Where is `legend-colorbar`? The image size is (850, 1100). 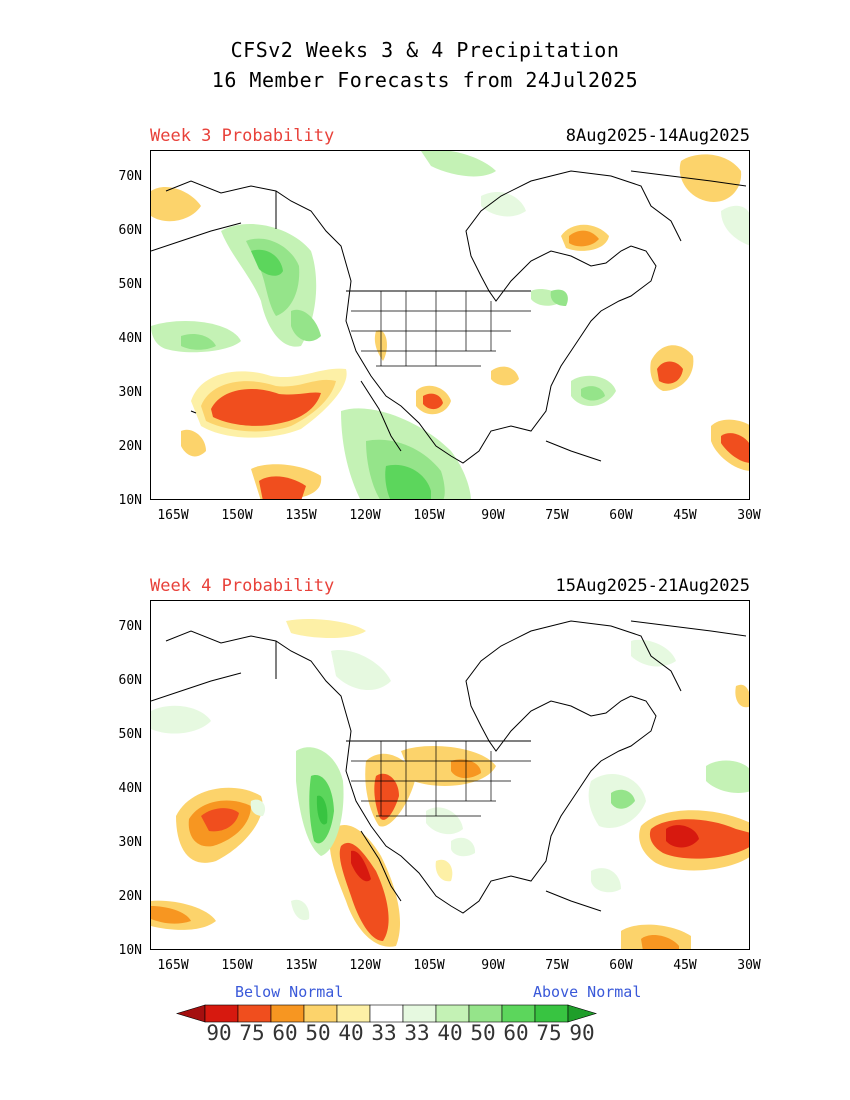
legend-colorbar is located at coordinates (386, 1013).